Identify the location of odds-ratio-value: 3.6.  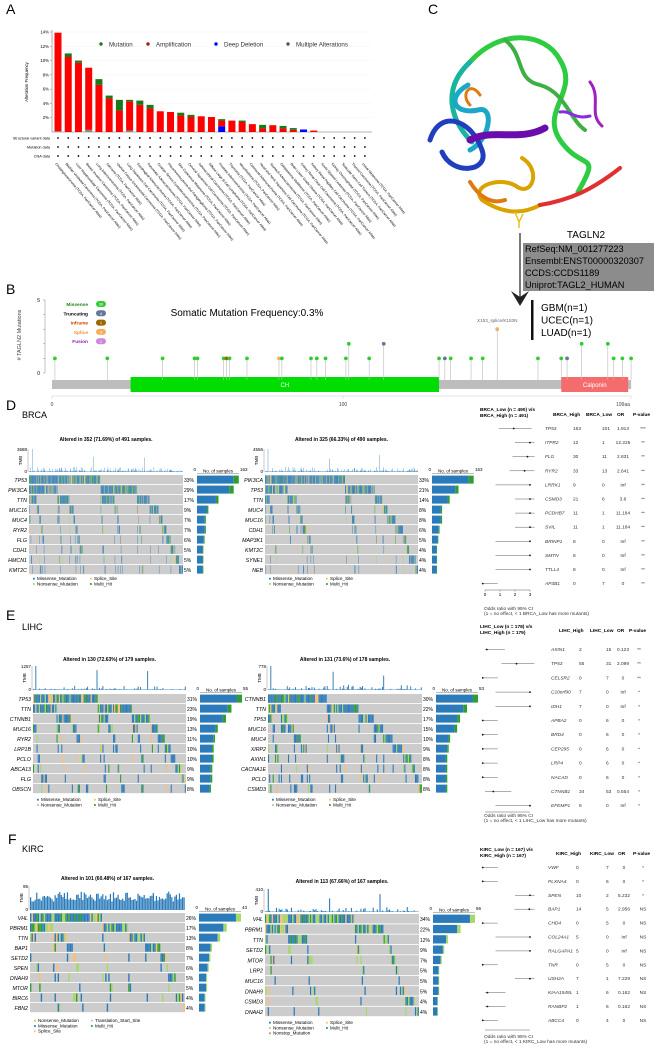
(623, 500).